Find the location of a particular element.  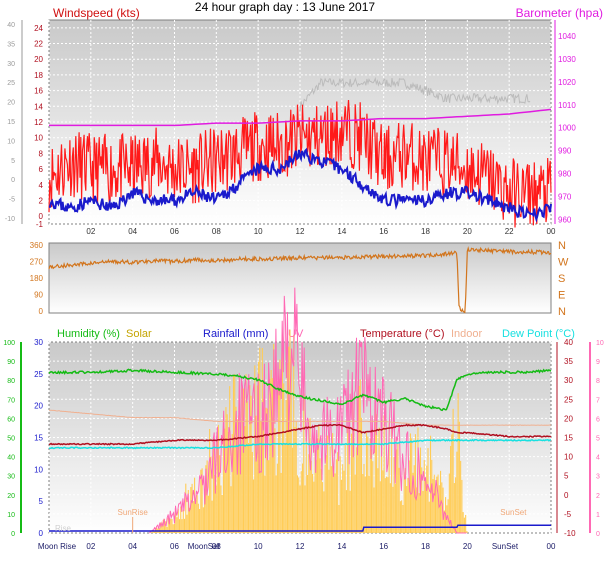

temp-x-tick-label: 16 is located at coordinates (383, 546).